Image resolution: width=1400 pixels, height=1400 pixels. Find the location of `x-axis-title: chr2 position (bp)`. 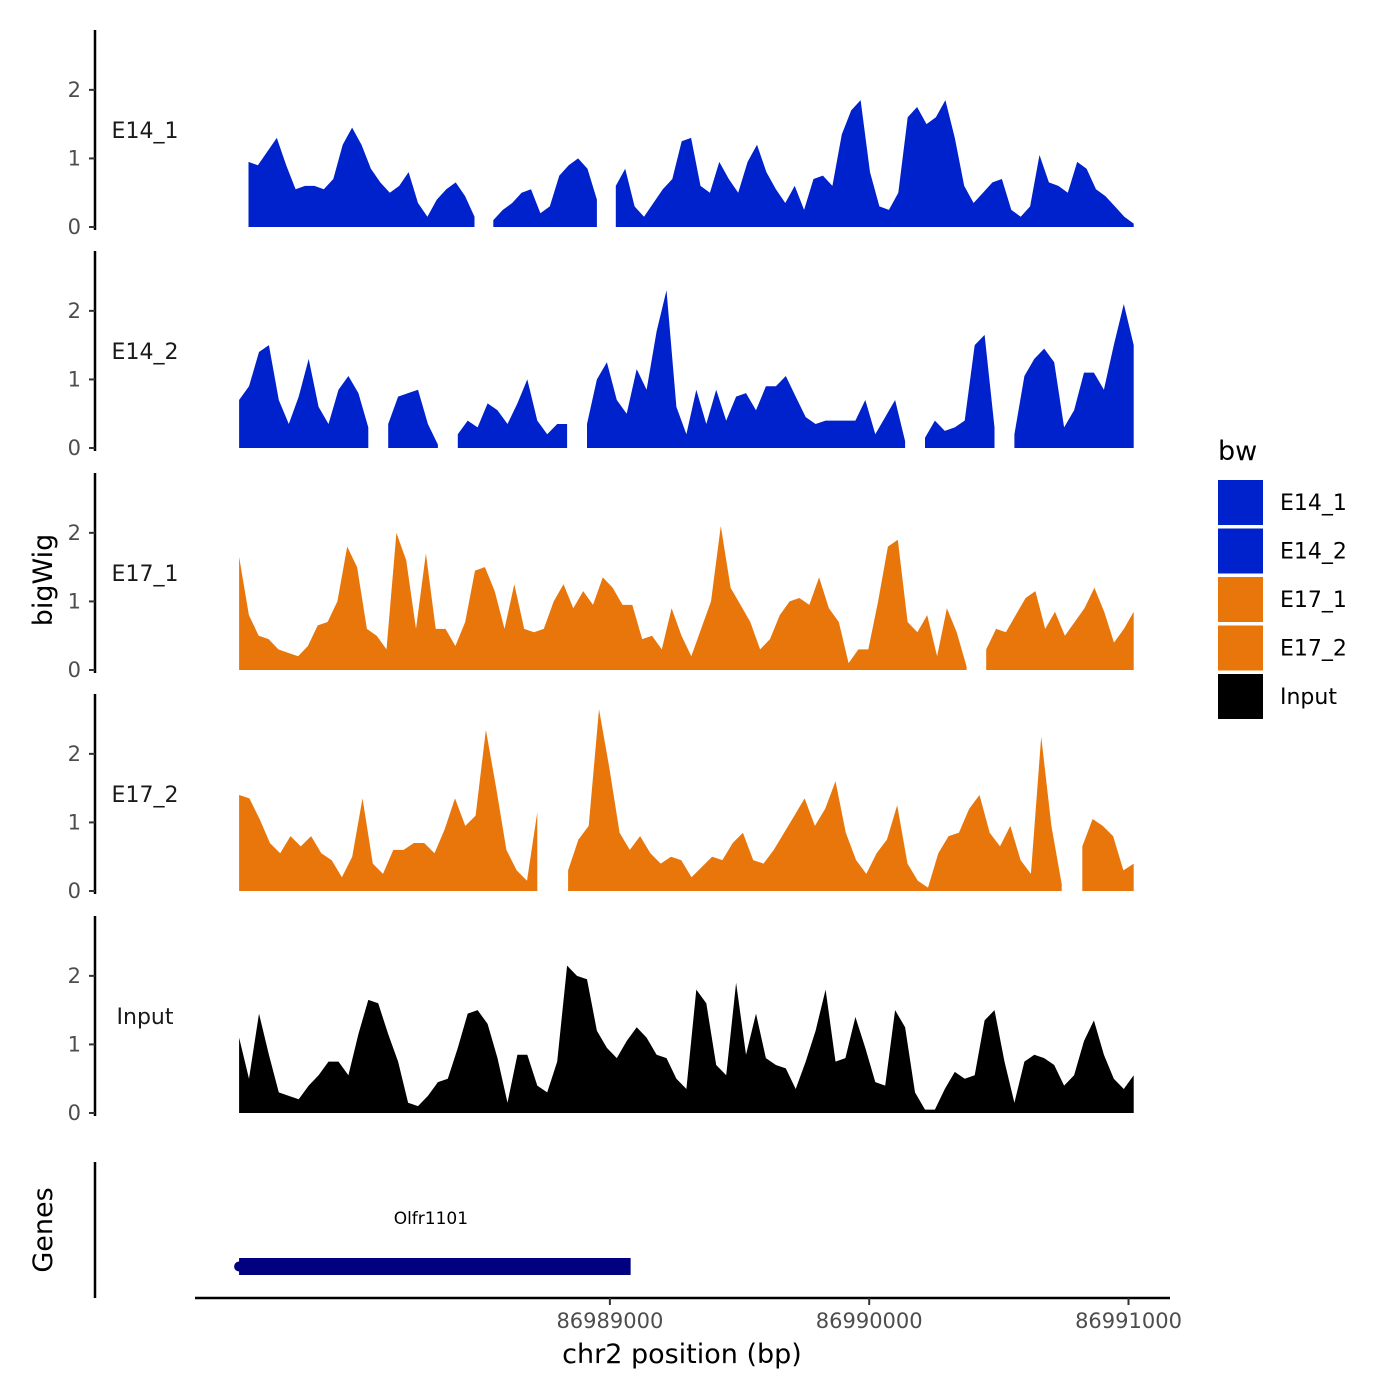

x-axis-title: chr2 position (bp) is located at coordinates (682, 1354).